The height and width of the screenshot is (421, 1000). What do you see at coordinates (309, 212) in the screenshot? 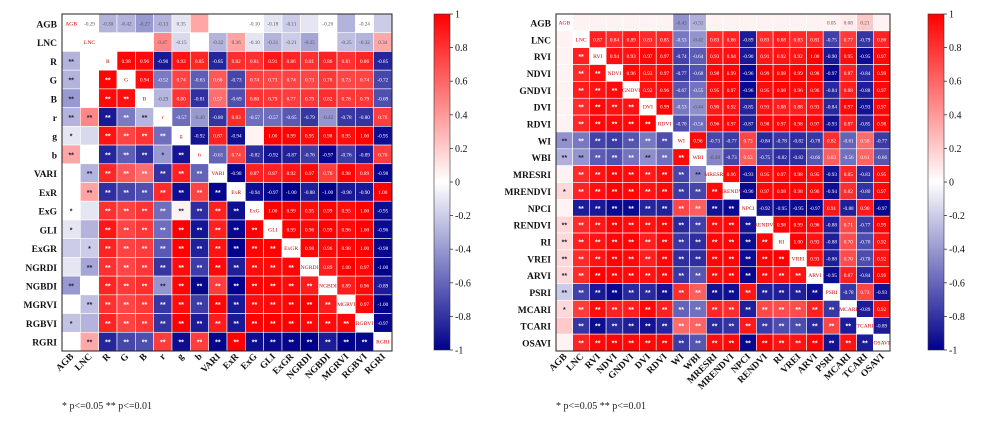
I see `left-value-ExG-NGRDI: 0.95` at bounding box center [309, 212].